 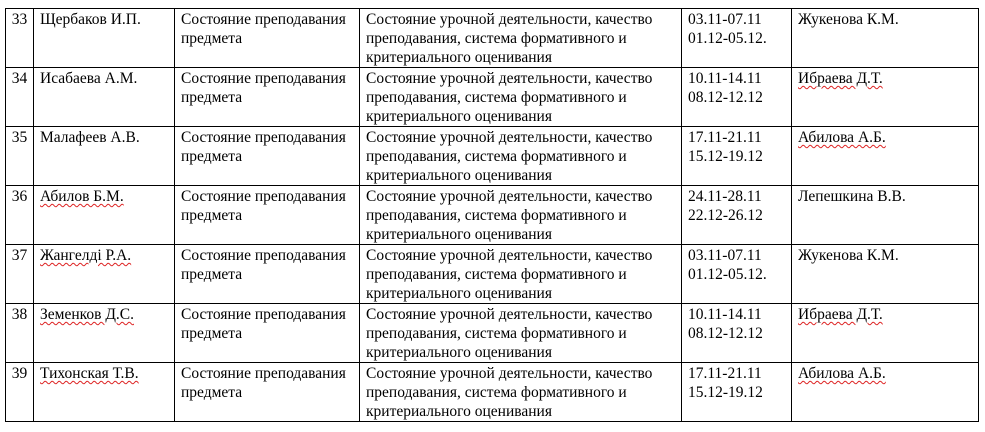 What do you see at coordinates (104, 333) in the screenshot?
I see `teacher-name-cell: Земенков Д.С.` at bounding box center [104, 333].